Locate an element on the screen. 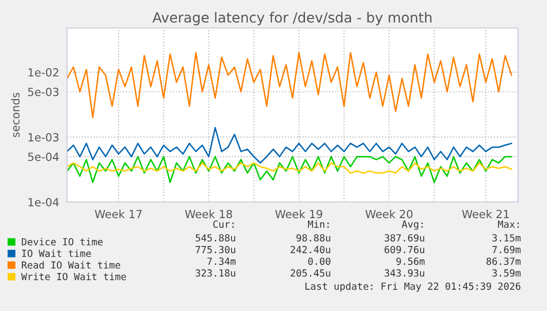 This screenshot has height=311, width=547. y-tick-label: 1e-03 is located at coordinates (43, 137).